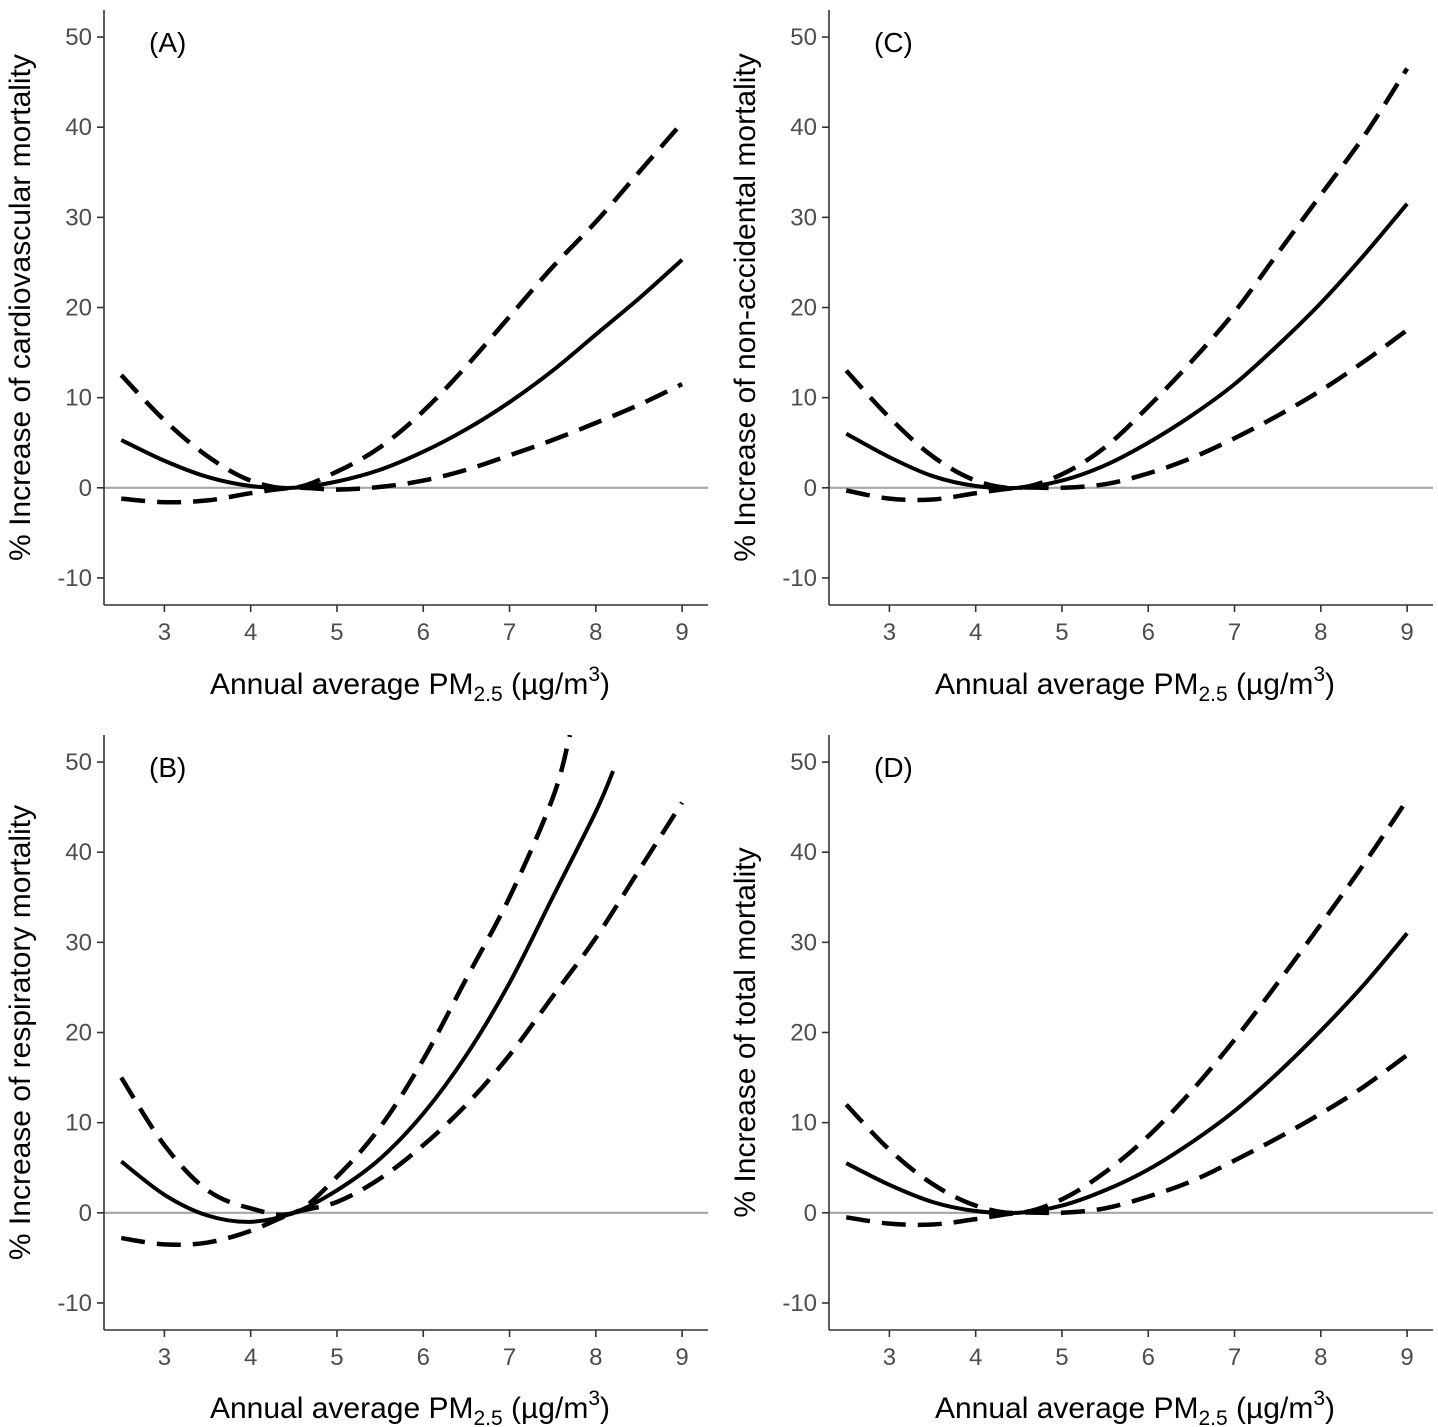  Describe the element at coordinates (893, 42) in the screenshot. I see `panel-label: (C)` at that location.